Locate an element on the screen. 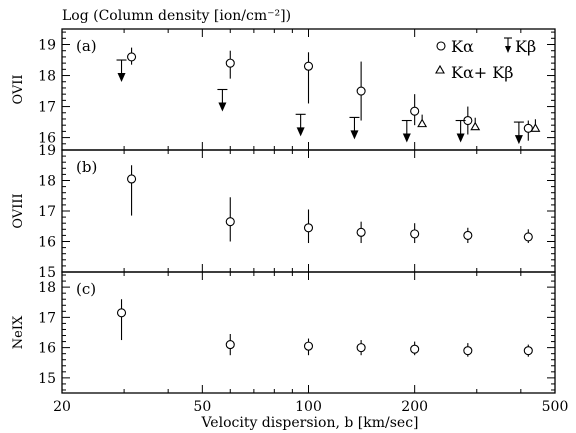 The image size is (576, 433). legend-triangle-icon is located at coordinates (440, 69).